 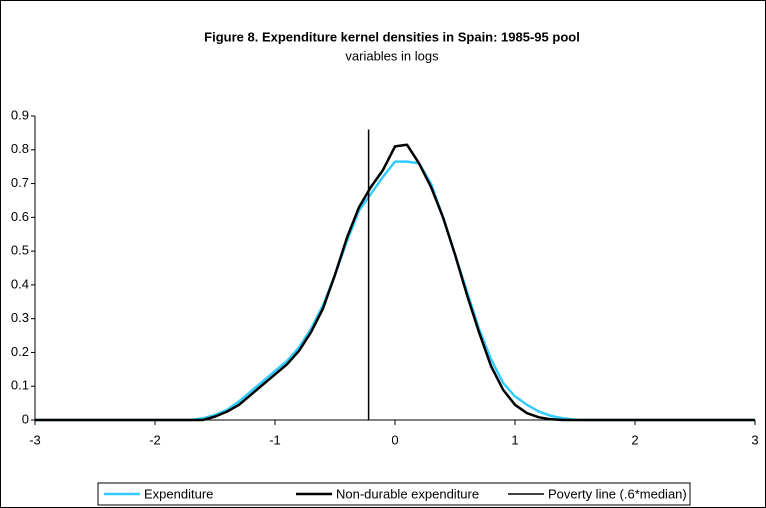 I want to click on y-tick-label: 0.6, so click(x=20, y=216).